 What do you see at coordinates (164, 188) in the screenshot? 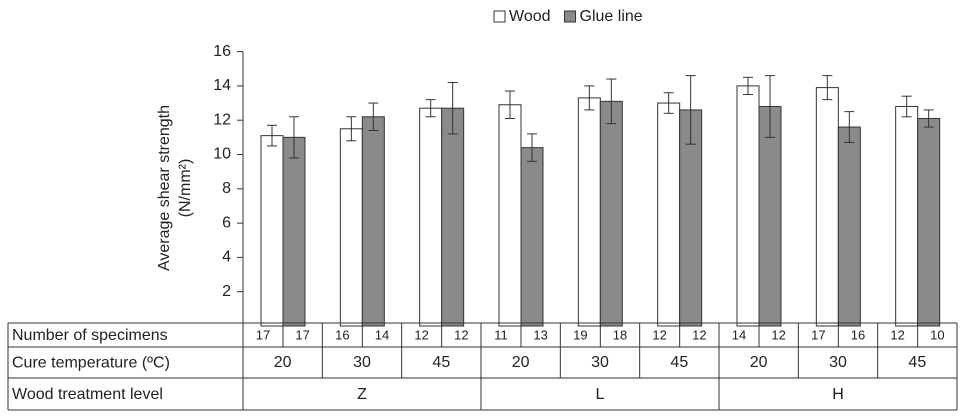
I see `y-axis-label: Average shear strength` at bounding box center [164, 188].